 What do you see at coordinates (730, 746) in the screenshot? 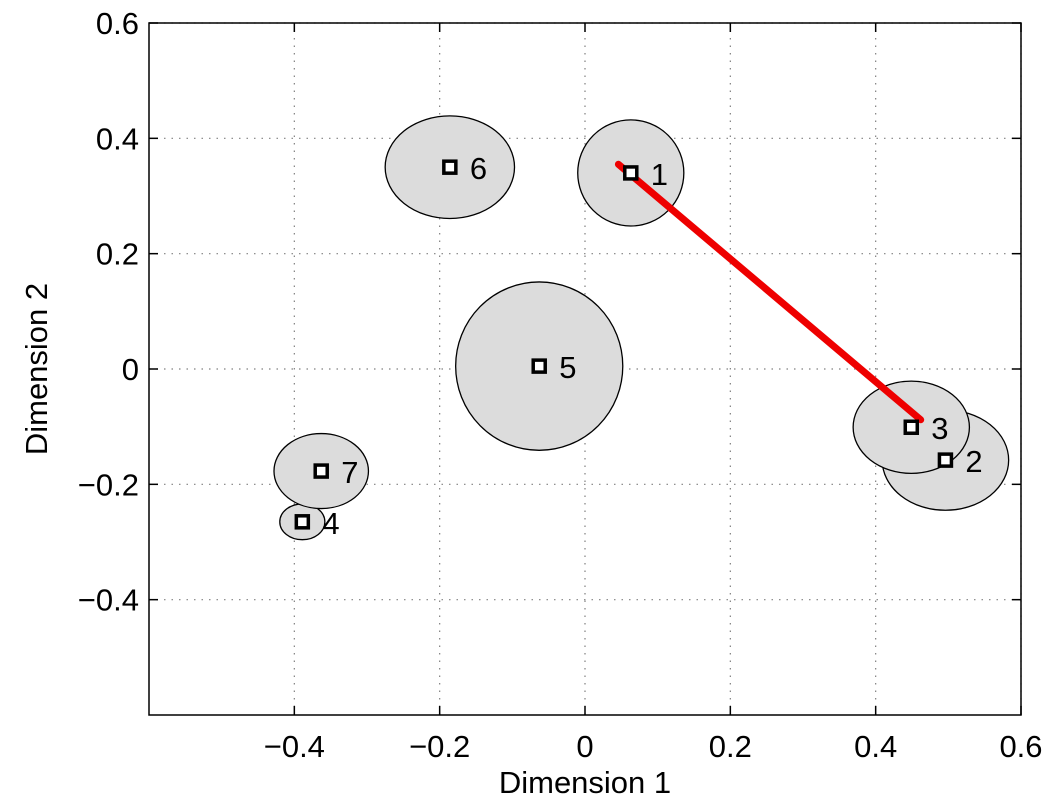
I see `x-tick-label: 0.2` at bounding box center [730, 746].